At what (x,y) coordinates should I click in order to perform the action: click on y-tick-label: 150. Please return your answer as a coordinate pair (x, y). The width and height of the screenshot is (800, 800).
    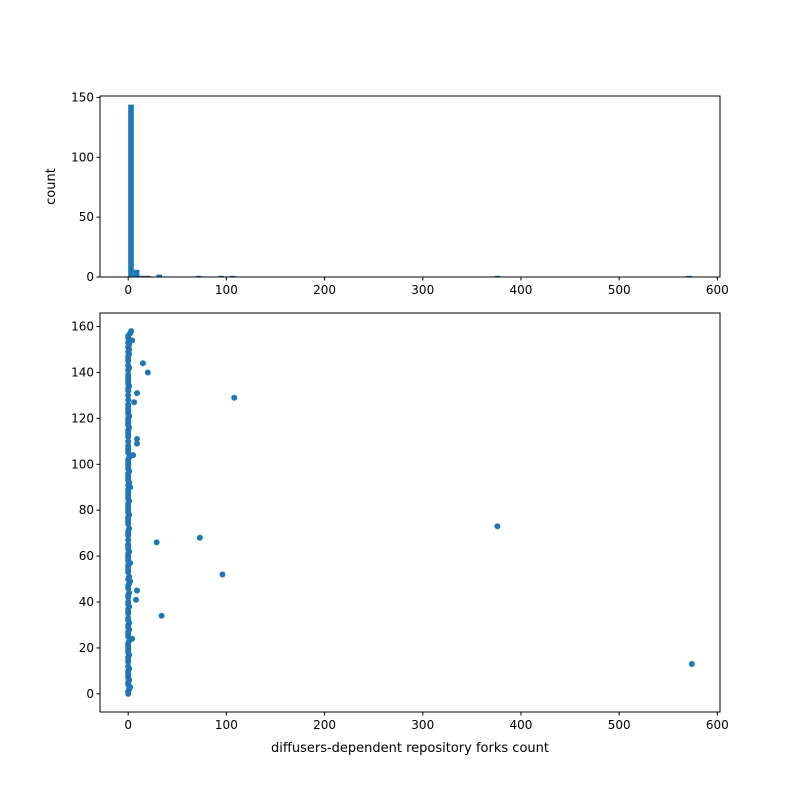
    Looking at the image, I should click on (82, 97).